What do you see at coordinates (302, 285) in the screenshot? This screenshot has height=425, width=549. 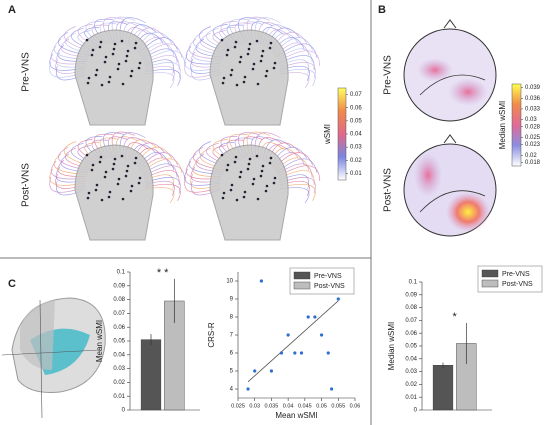 I see `legend-swatch` at bounding box center [302, 285].